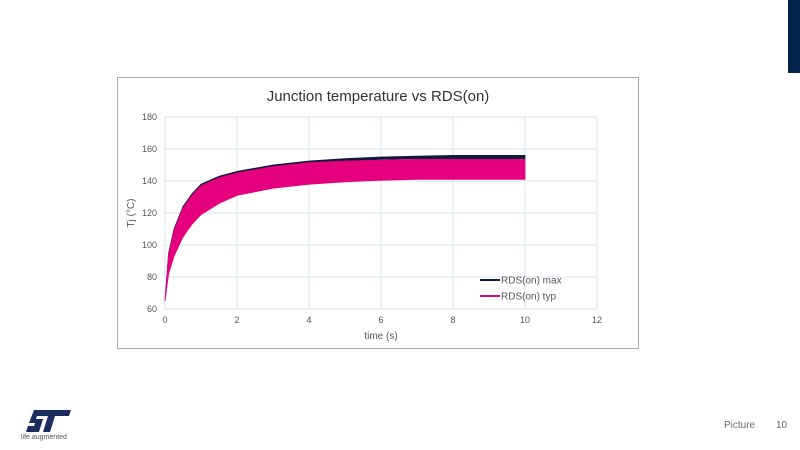 The height and width of the screenshot is (450, 800). What do you see at coordinates (380, 320) in the screenshot?
I see `x-tick-label: 6` at bounding box center [380, 320].